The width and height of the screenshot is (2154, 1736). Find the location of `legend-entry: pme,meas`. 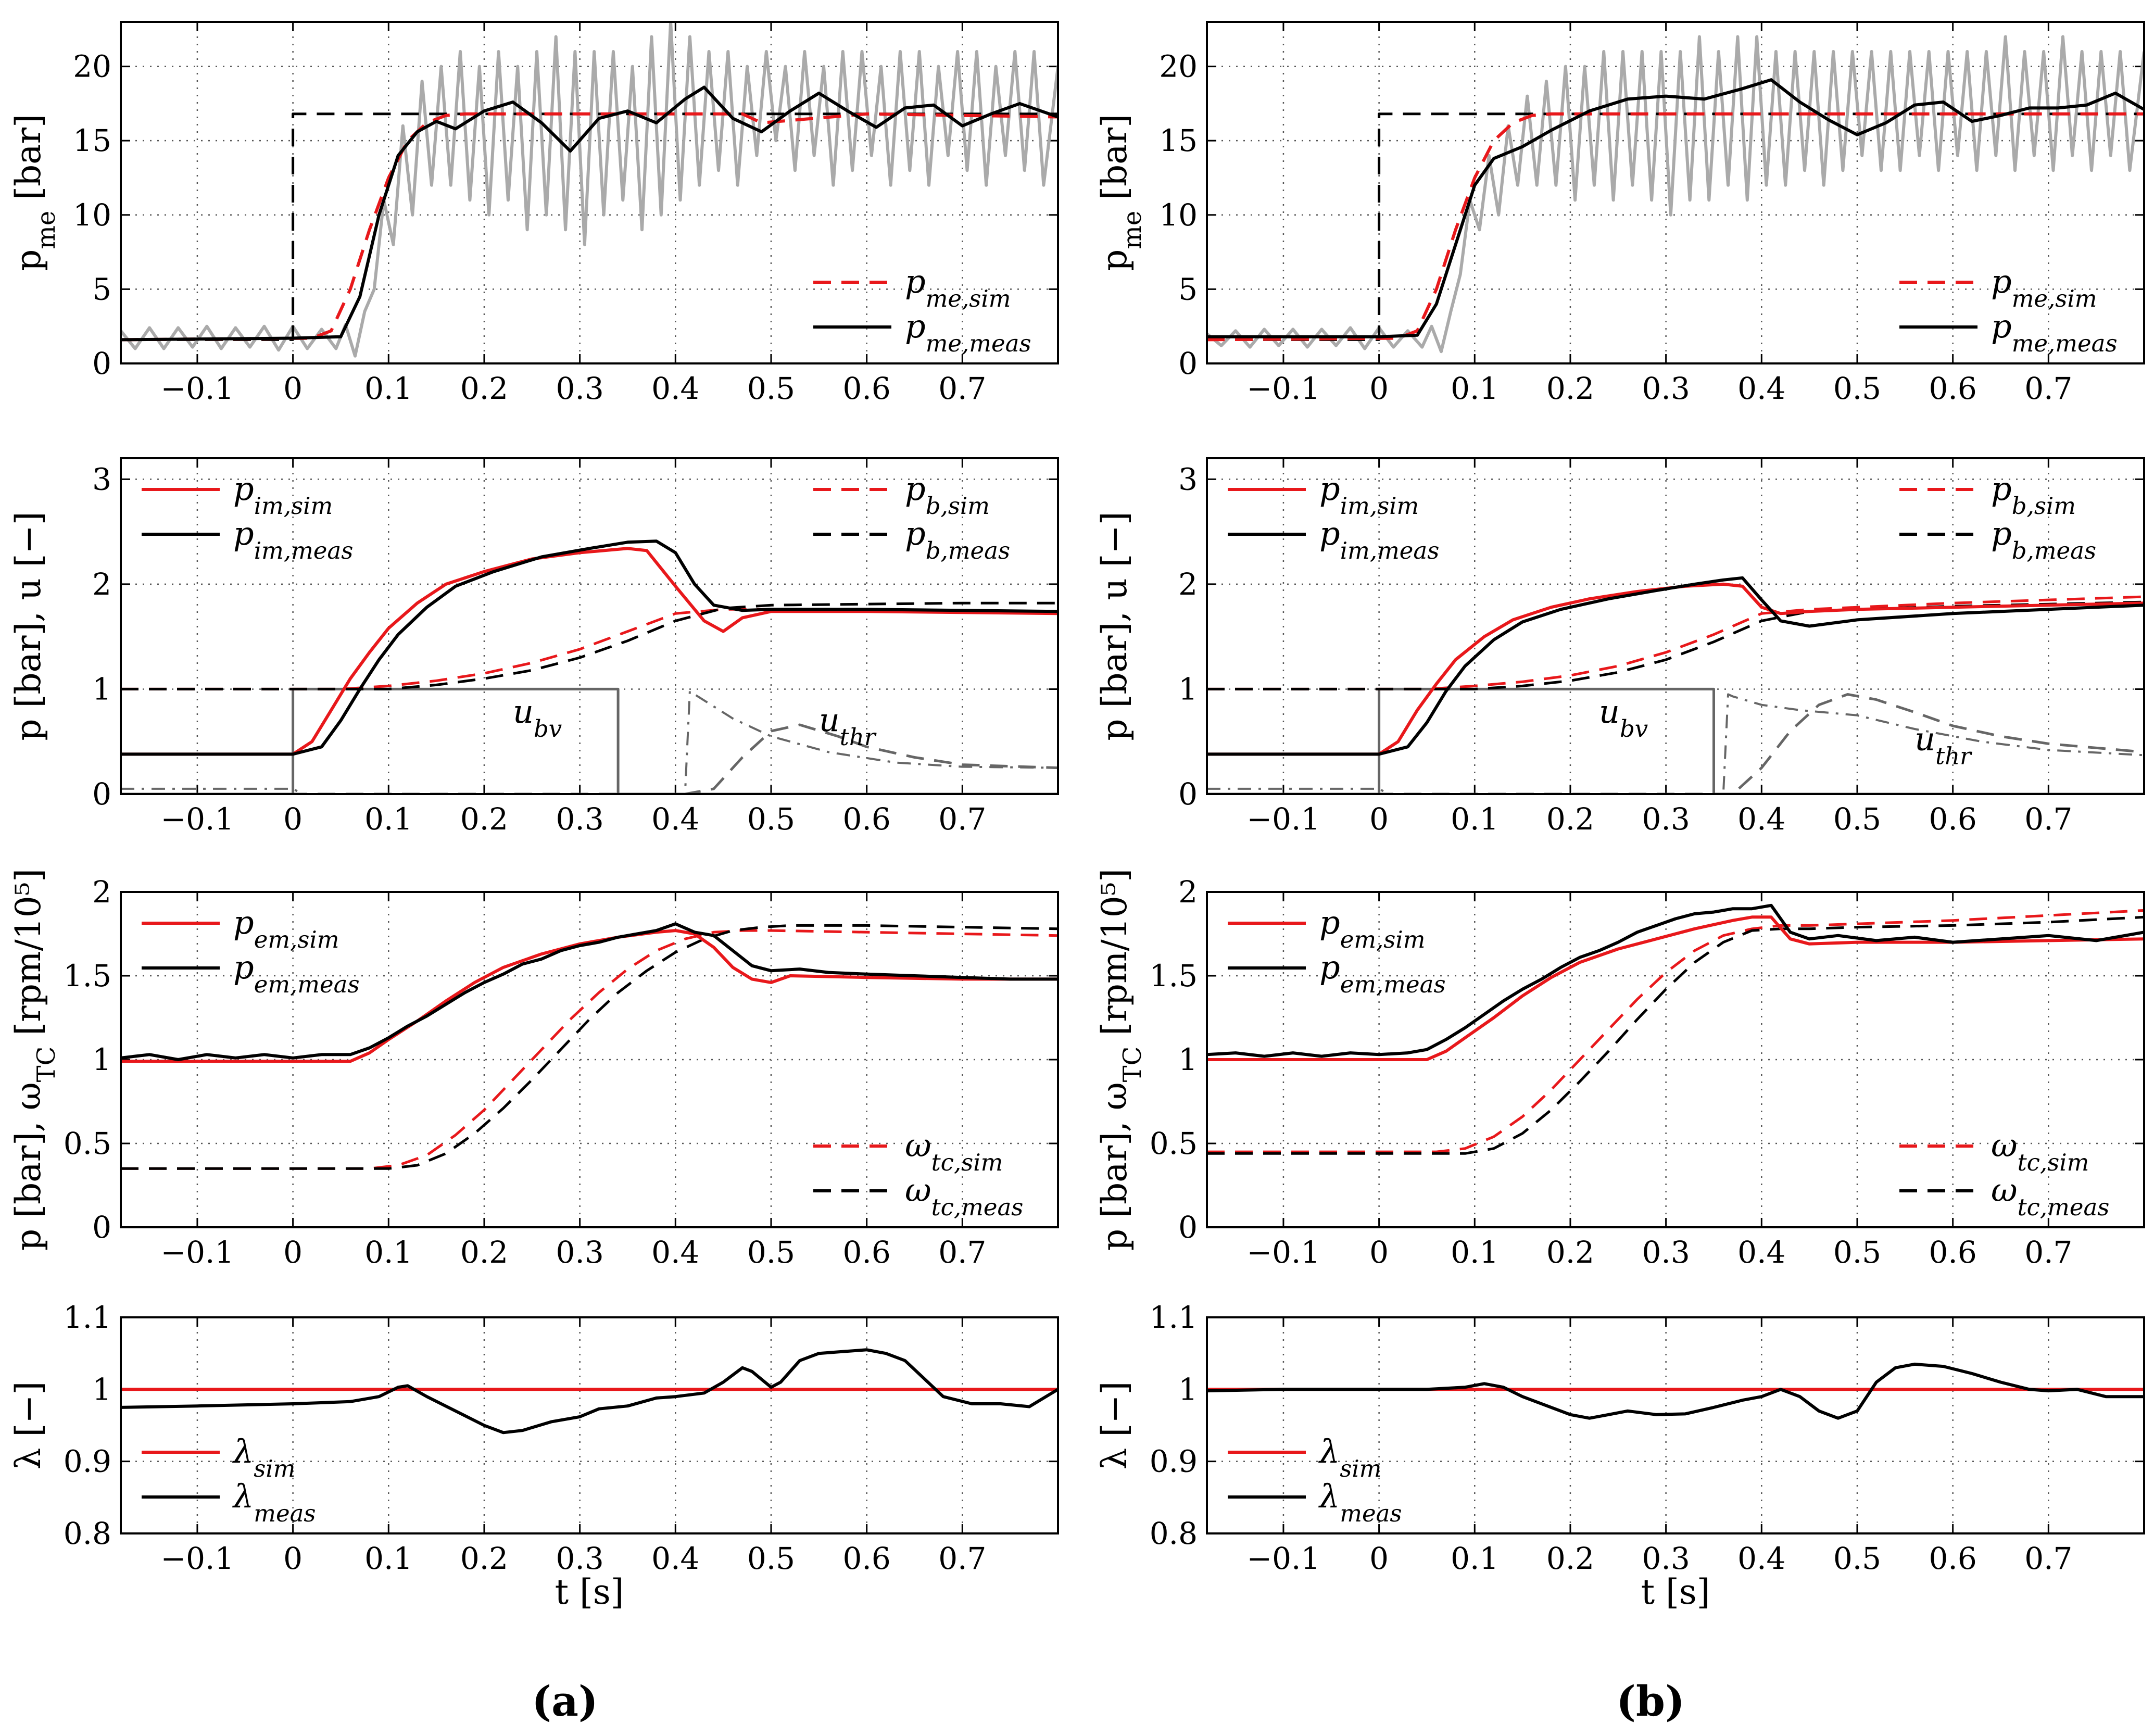

legend-entry: pme,meas is located at coordinates (2054, 332).